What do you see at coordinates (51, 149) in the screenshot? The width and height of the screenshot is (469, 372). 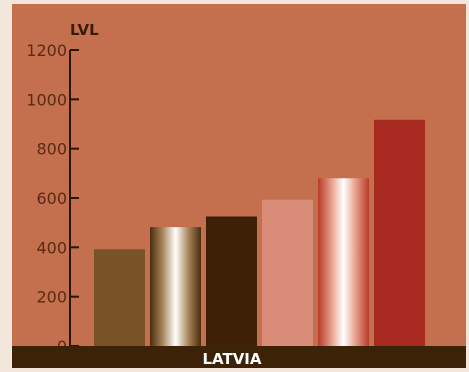 I see `y-tick-label: 800` at bounding box center [51, 149].